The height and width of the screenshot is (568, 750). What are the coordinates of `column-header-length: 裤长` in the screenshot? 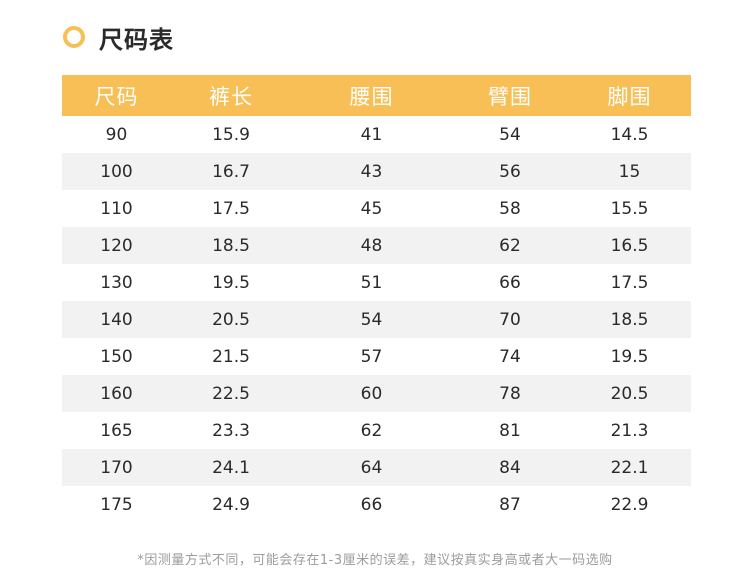 It's located at (231, 95).